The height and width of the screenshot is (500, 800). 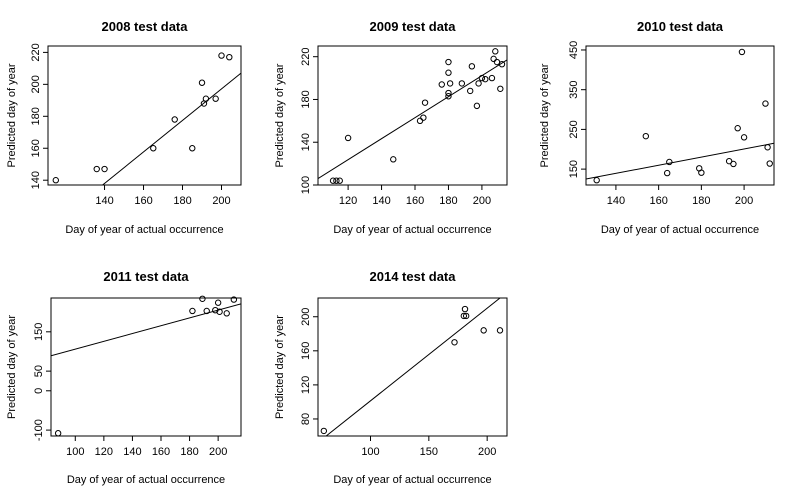 I want to click on panel-2-x-tick-label: 180, so click(x=448, y=201).